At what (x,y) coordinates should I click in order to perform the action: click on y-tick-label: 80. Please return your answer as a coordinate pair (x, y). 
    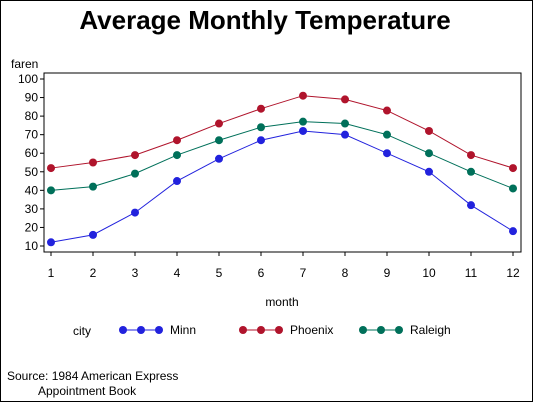
    Looking at the image, I should click on (32, 116).